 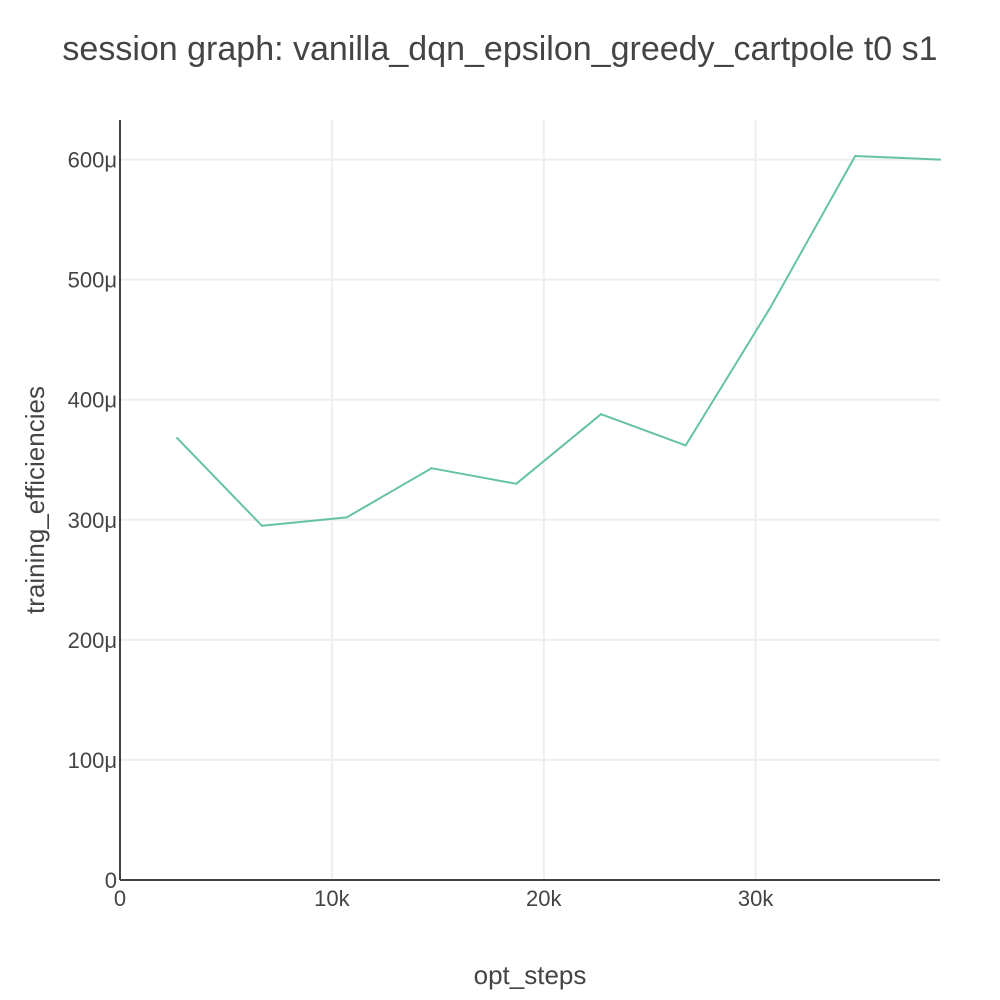 I want to click on y-tick-label: 600μ, so click(x=92, y=160).